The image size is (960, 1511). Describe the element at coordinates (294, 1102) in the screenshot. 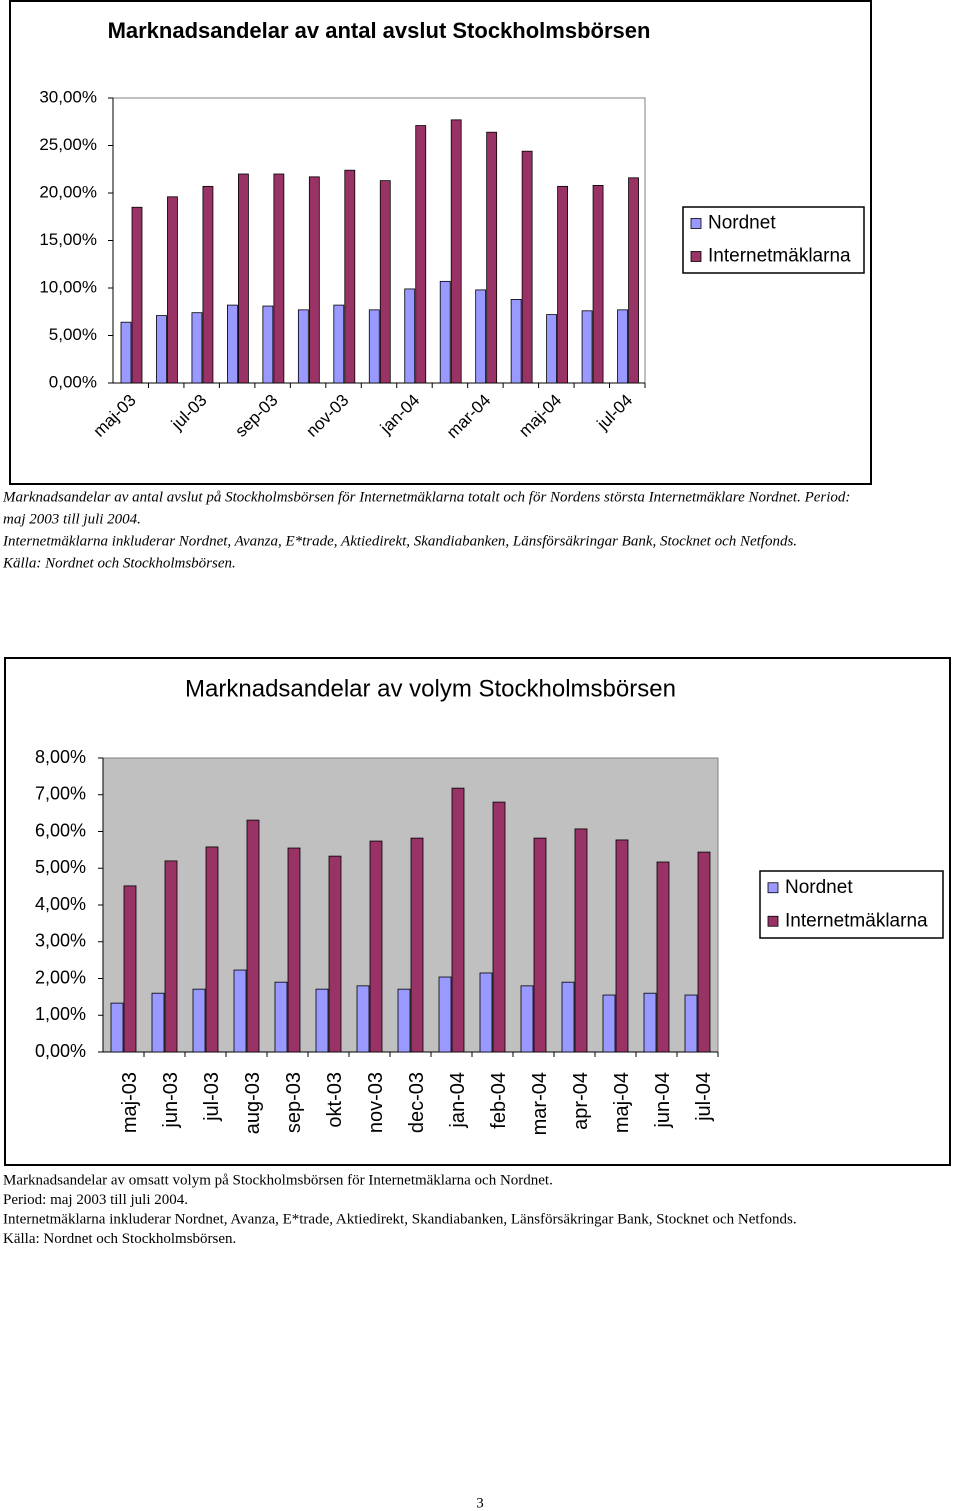

I see `x-tick-label: sep-03` at that location.